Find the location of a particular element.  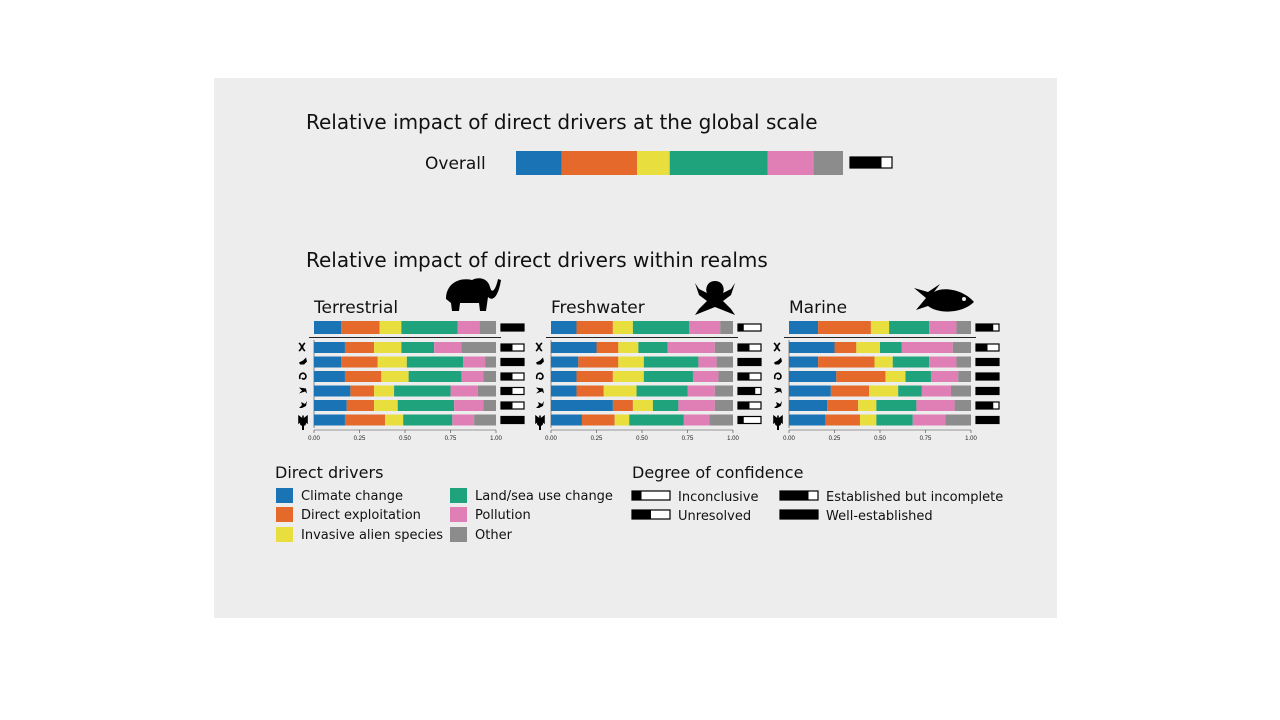

terrestrial-row-5-confidence-fill is located at coordinates (507, 405).